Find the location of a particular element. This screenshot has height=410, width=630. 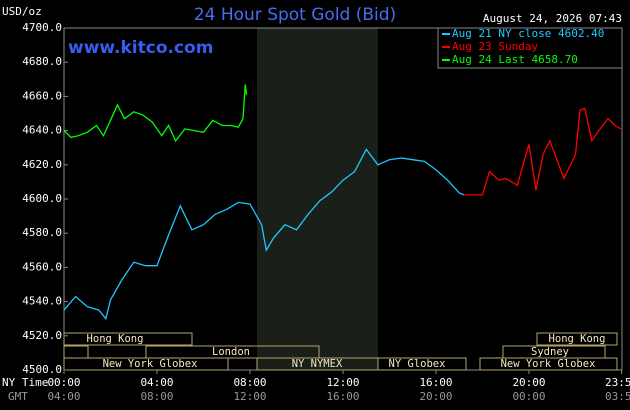

legend-label: Aug 21 NY close 4602.40 is located at coordinates (528, 33).